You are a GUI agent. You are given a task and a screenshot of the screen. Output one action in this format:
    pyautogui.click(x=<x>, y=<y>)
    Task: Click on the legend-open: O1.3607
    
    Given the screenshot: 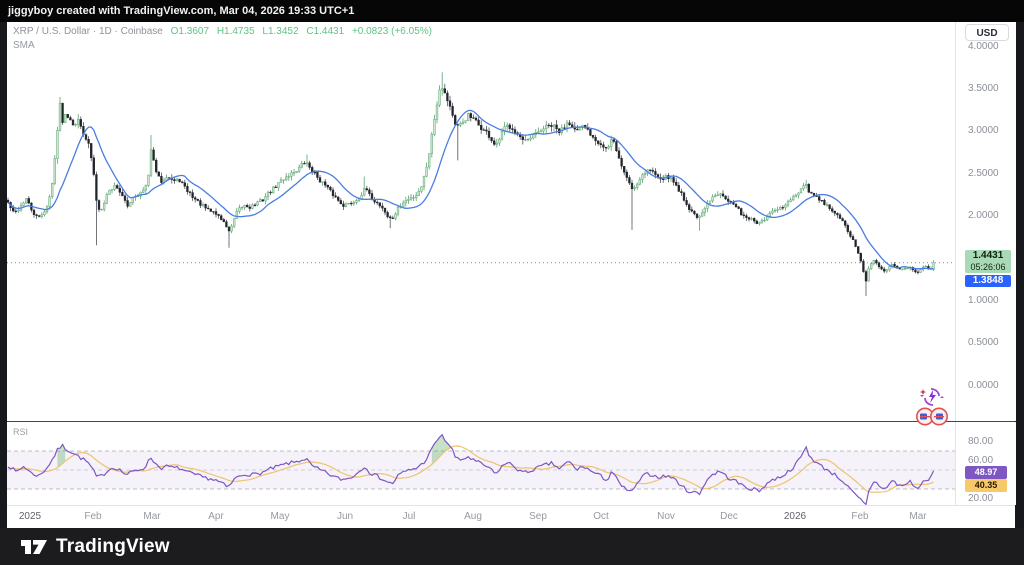 What is the action you would take?
    pyautogui.click(x=190, y=31)
    